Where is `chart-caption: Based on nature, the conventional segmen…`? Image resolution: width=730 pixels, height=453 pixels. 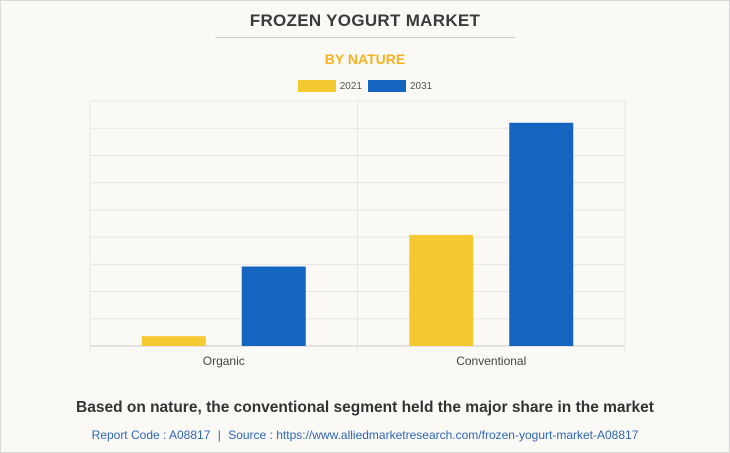 chart-caption: Based on nature, the conventional segmen… is located at coordinates (365, 407).